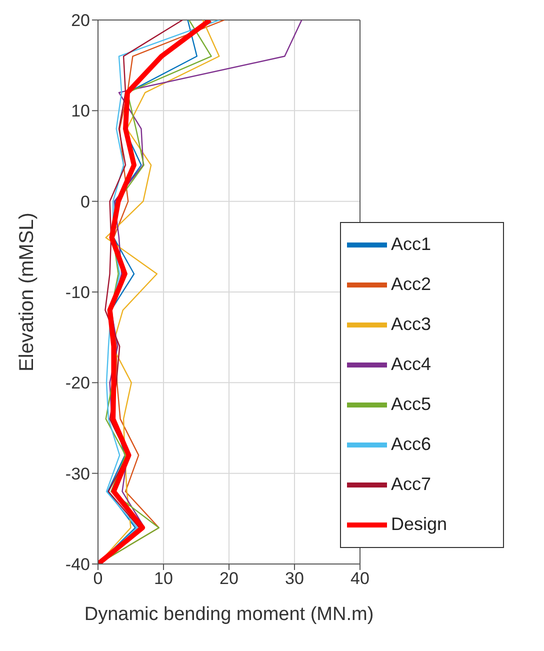  What do you see at coordinates (411, 284) in the screenshot?
I see `legend-label: Acc2` at bounding box center [411, 284].